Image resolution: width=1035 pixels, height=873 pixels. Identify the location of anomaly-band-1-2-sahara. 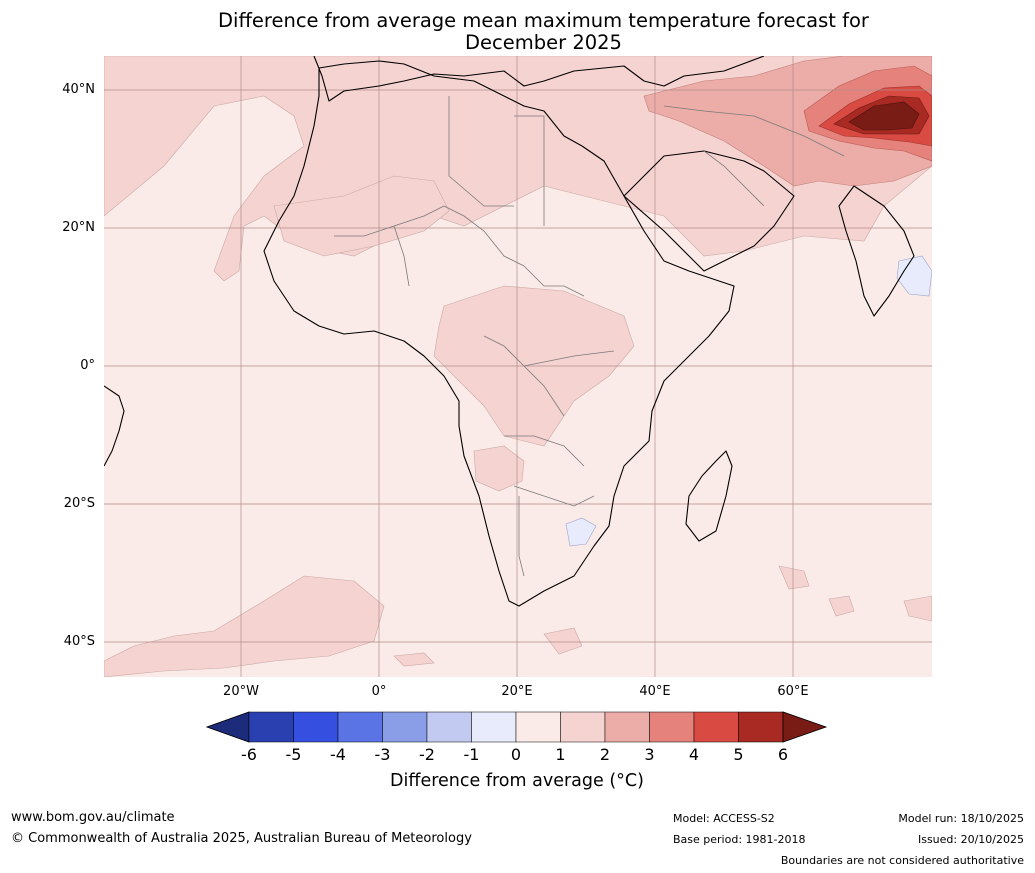
(361, 216).